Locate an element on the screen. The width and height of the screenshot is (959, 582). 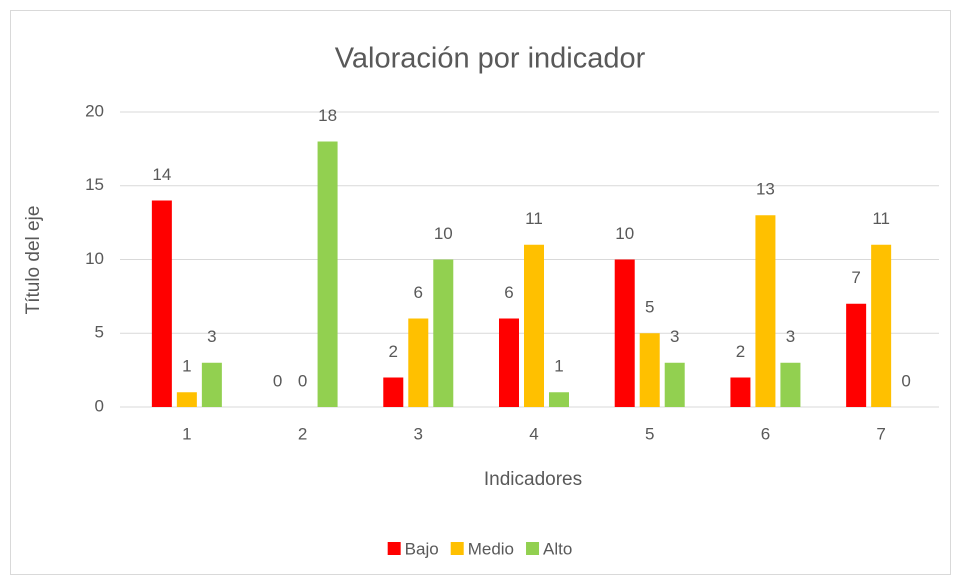
chart-title: Valoración por indicador is located at coordinates (490, 59).